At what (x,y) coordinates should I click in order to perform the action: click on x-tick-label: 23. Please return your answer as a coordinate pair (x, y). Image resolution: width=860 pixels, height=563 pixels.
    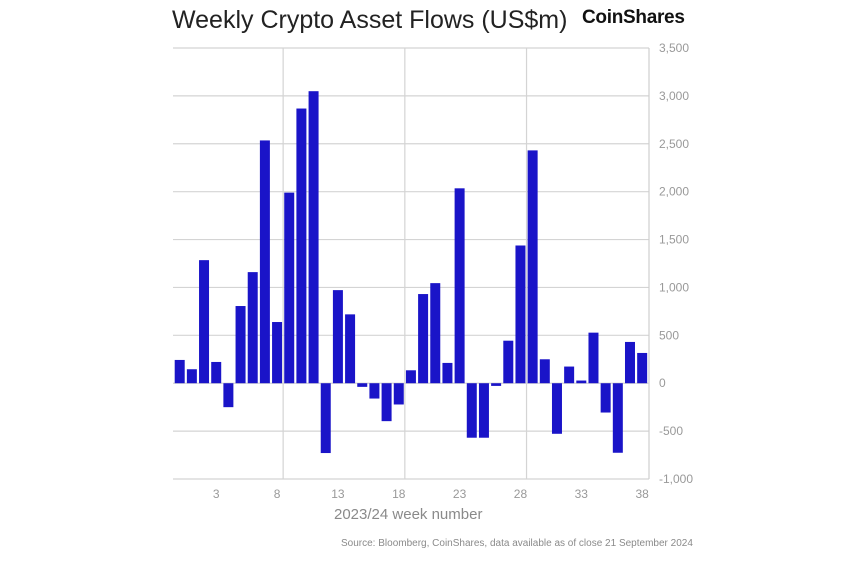
    Looking at the image, I should click on (460, 494).